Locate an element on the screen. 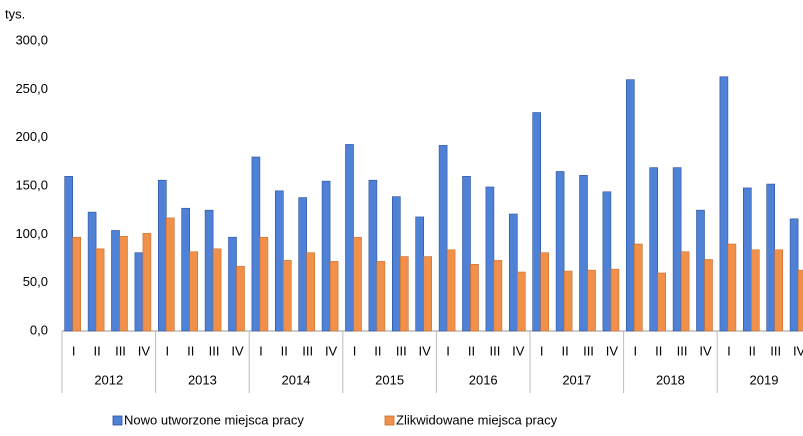 This screenshot has width=803, height=436. group-label: 2018 is located at coordinates (670, 379).